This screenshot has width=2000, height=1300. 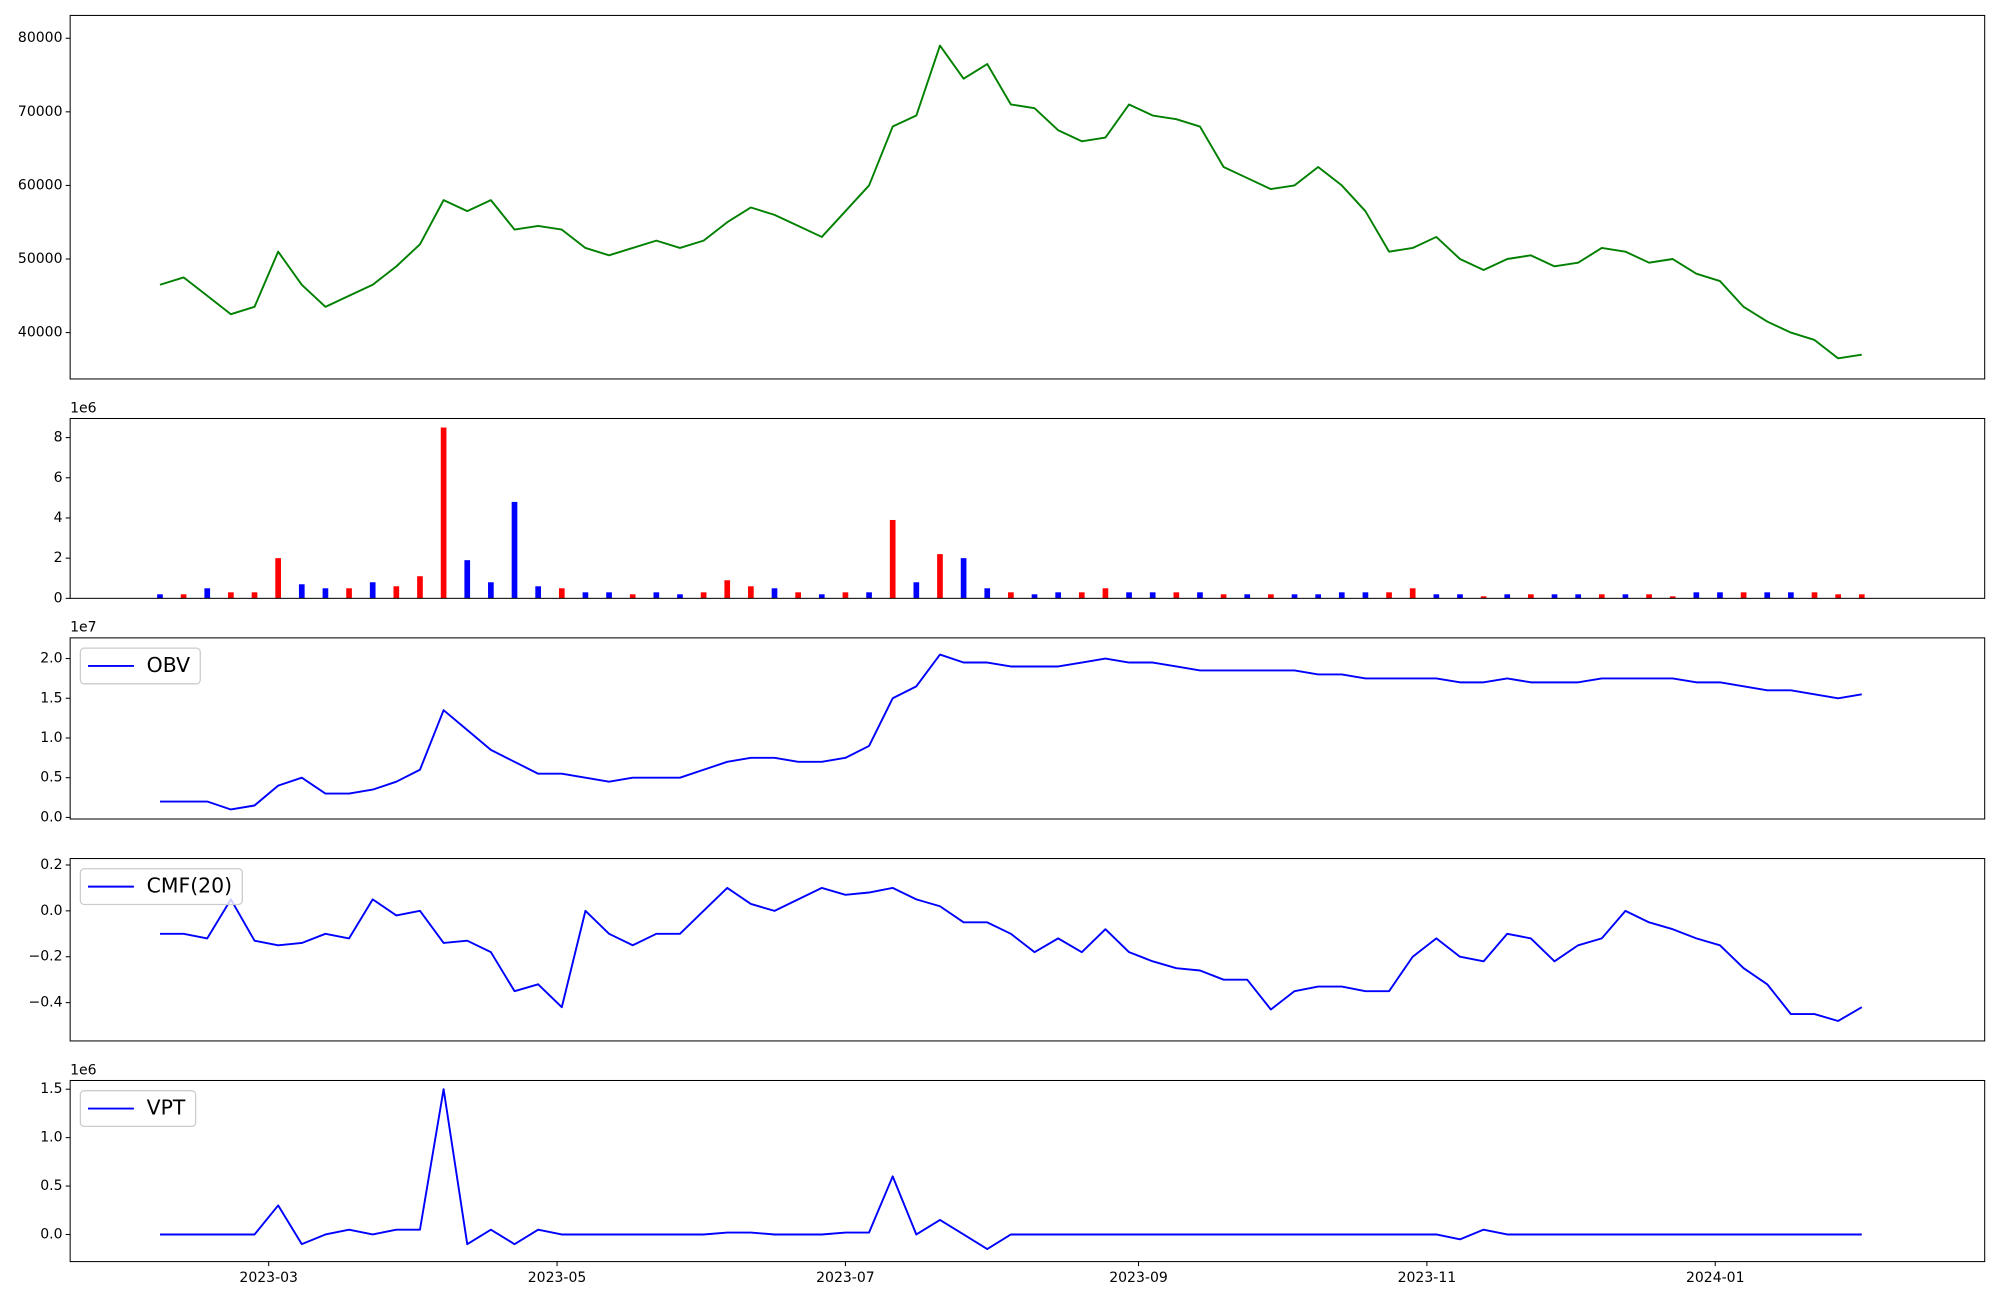 What do you see at coordinates (268, 1278) in the screenshot?
I see `x-tick-label: 2023-03` at bounding box center [268, 1278].